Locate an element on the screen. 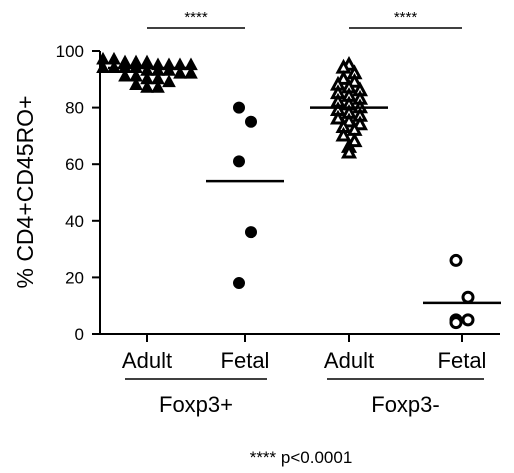 The width and height of the screenshot is (514, 473). significance-markers: **** **** is located at coordinates (304, 19).